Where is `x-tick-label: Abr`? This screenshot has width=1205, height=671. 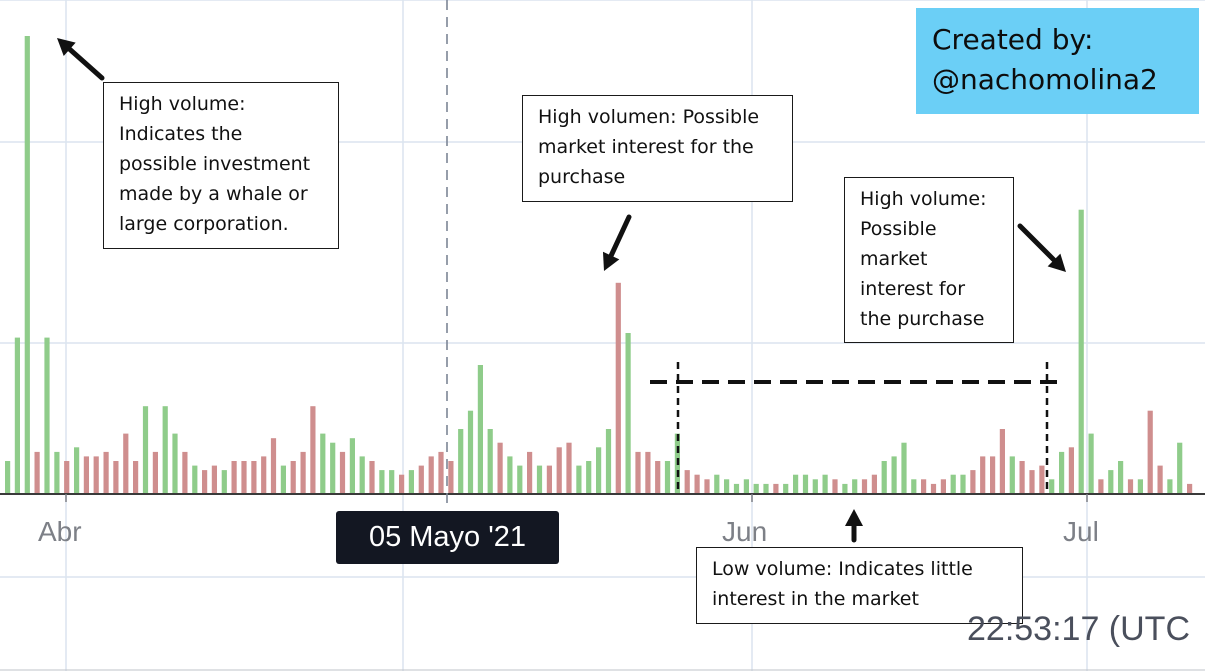
x-tick-label: Abr is located at coordinates (60, 531).